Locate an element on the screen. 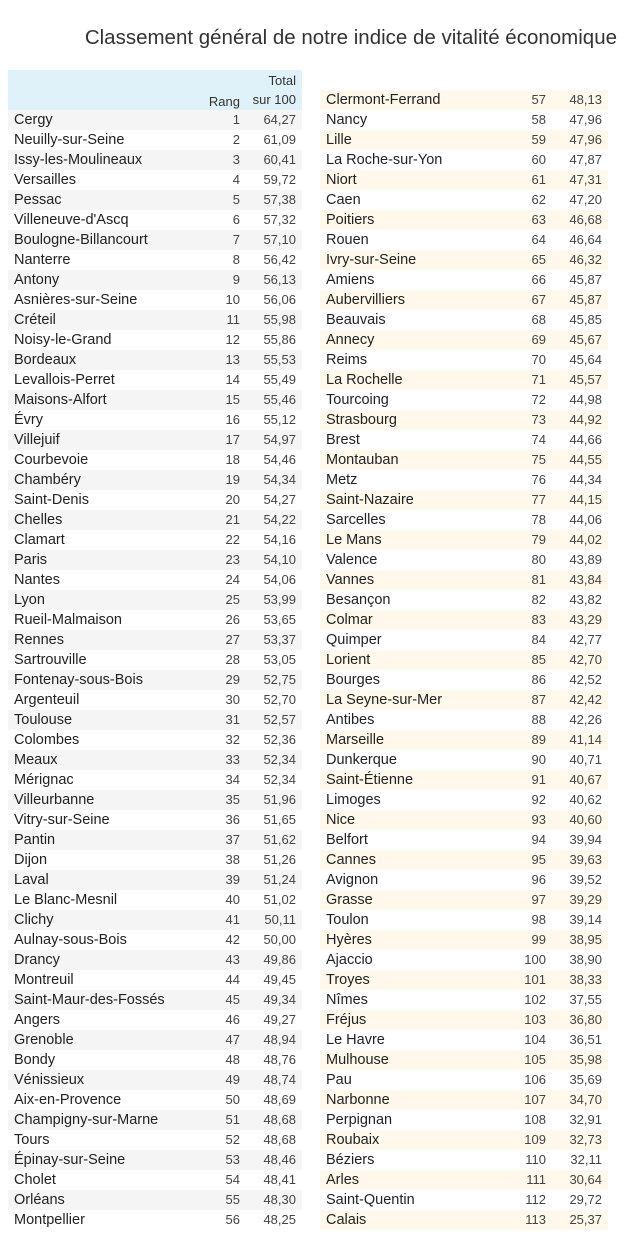 This screenshot has width=629, height=1249. score-value: 50,11 is located at coordinates (280, 919).